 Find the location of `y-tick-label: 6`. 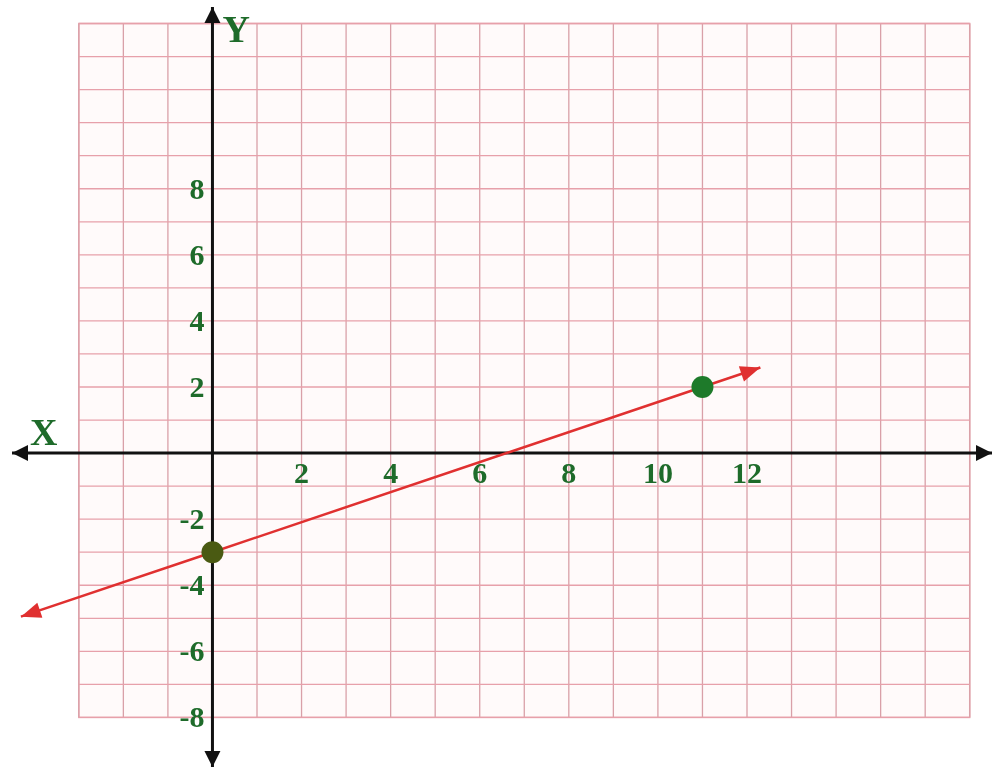

y-tick-label: 6 is located at coordinates (197, 254).